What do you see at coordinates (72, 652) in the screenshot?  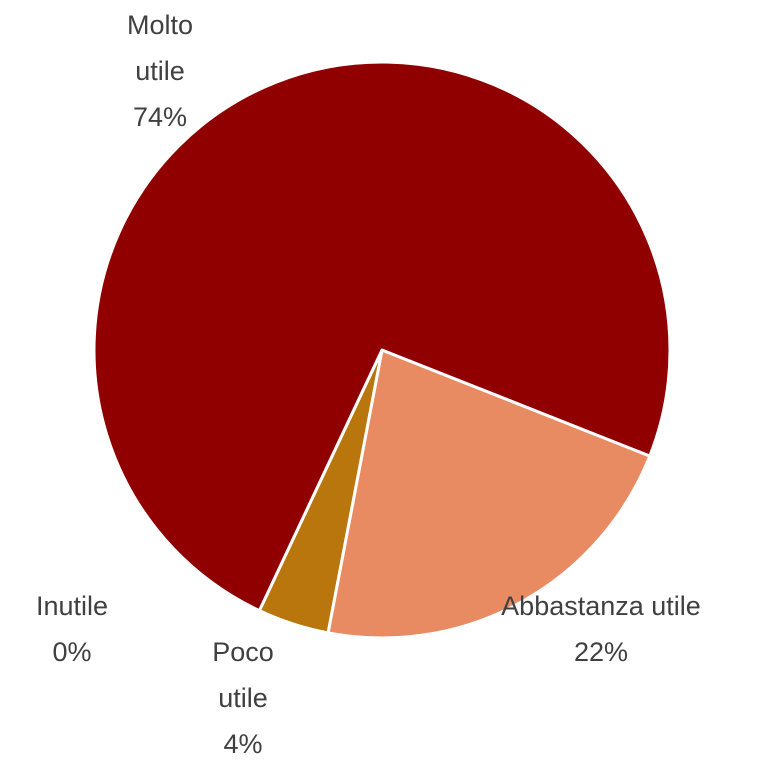 I see `value-label: 0%` at bounding box center [72, 652].